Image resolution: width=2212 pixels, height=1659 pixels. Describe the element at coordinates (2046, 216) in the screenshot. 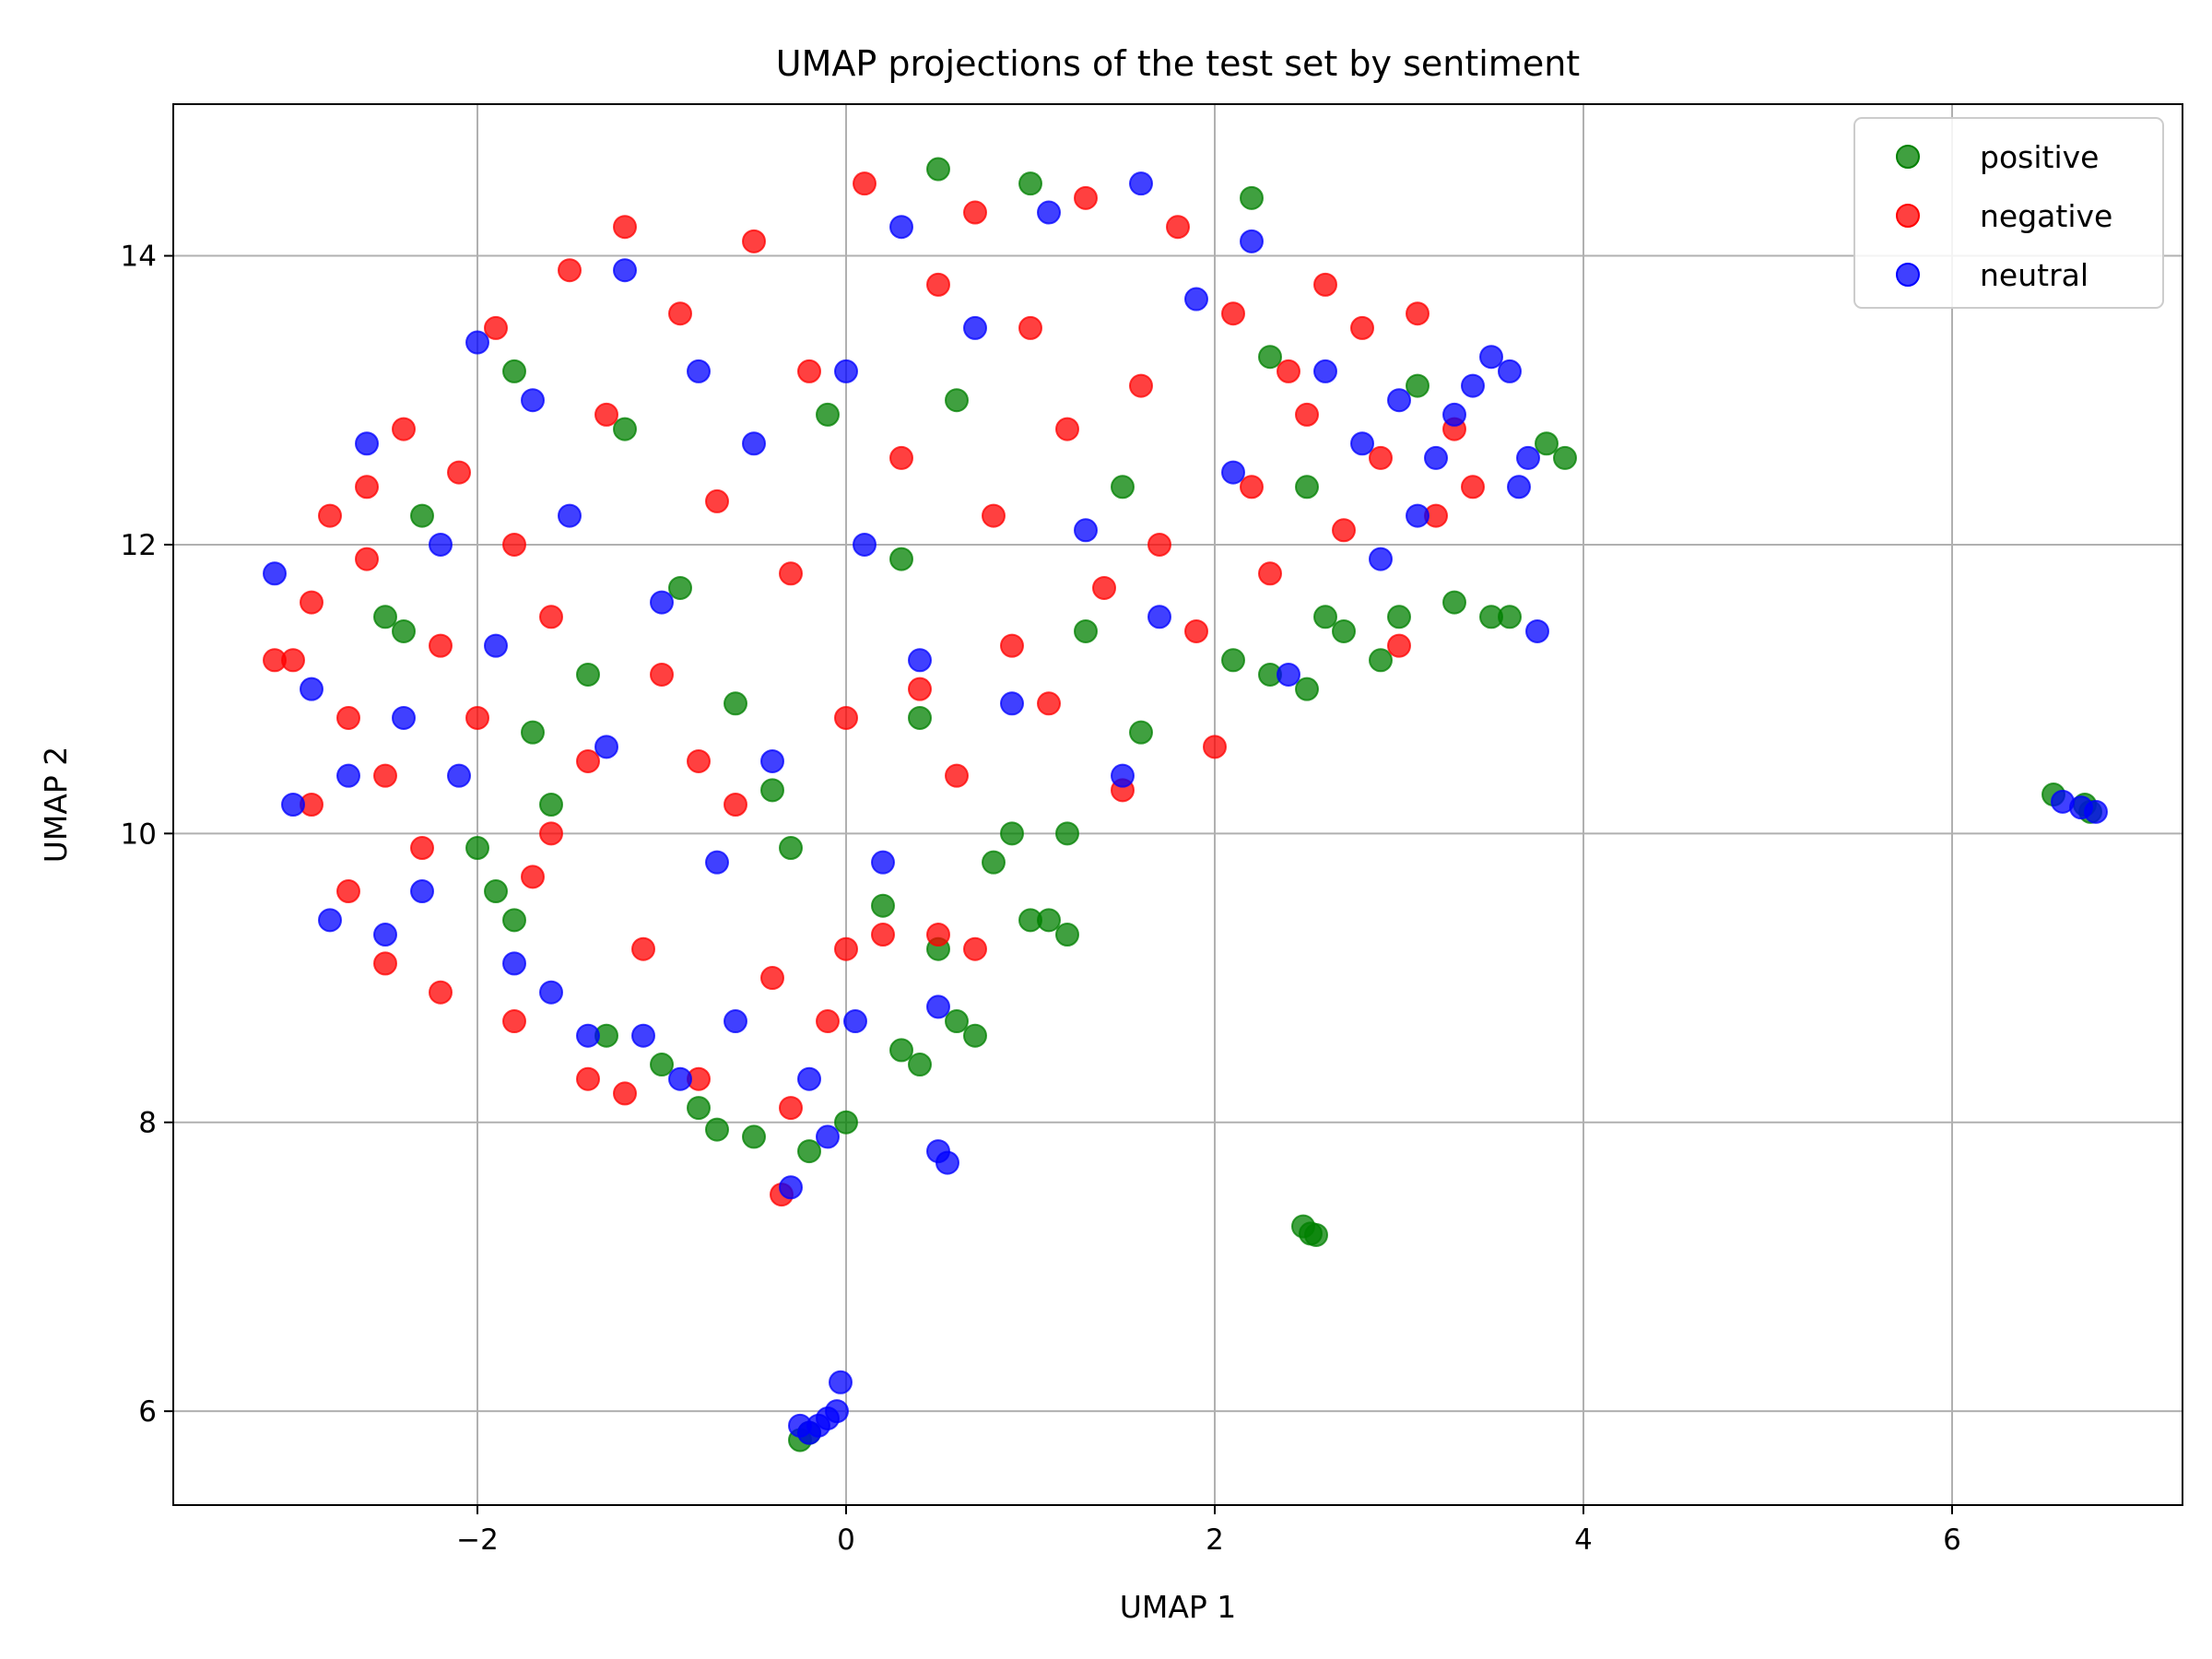

I see `legend-label-negative: negative` at that location.